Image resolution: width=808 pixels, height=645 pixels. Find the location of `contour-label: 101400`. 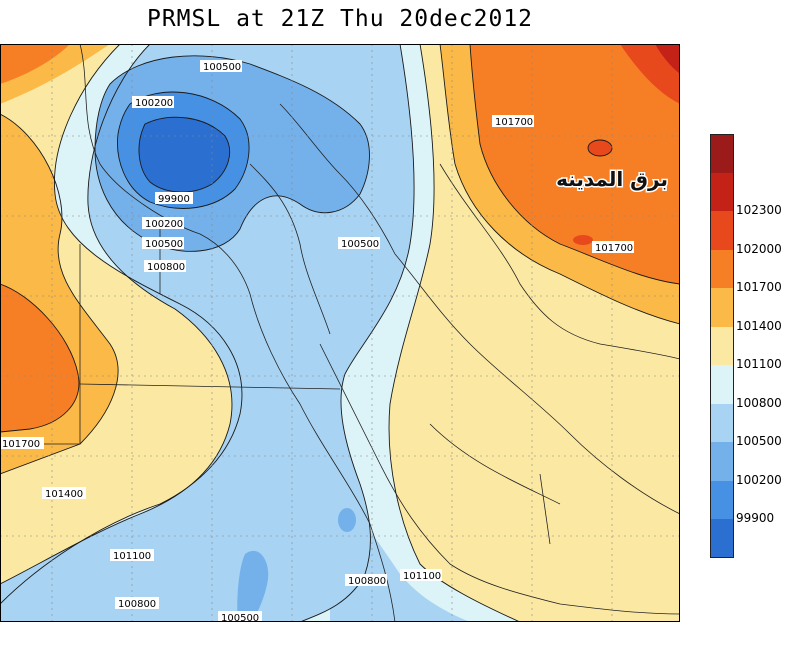

contour-label: 101400 is located at coordinates (64, 493).